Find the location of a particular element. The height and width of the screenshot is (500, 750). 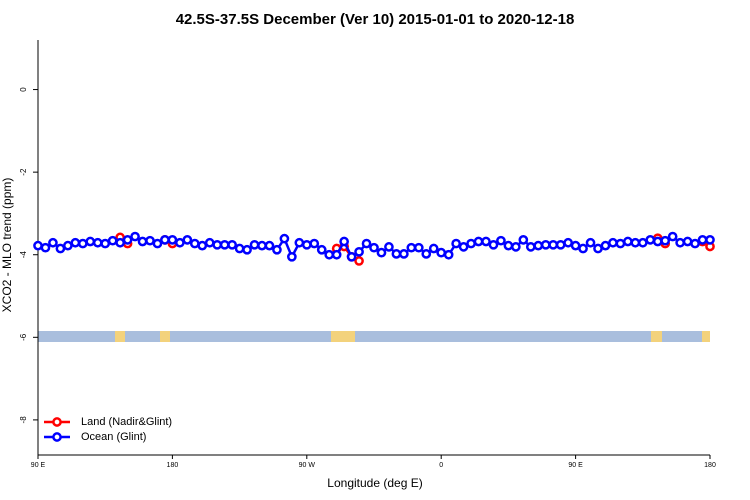

legend-label: Ocean (Glint) is located at coordinates (113, 437).